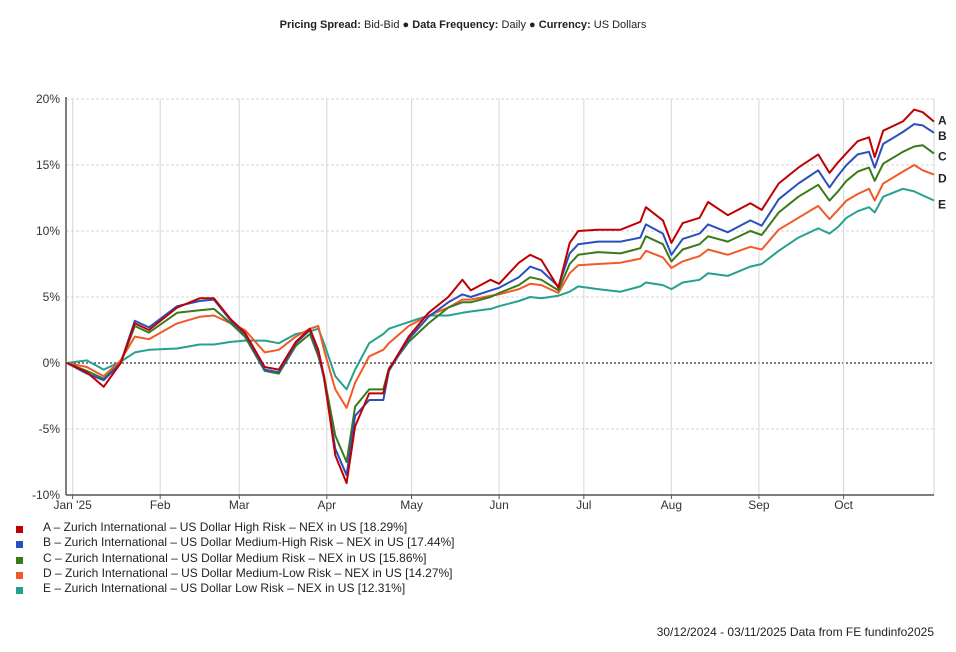 This screenshot has height=652, width=956. What do you see at coordinates (942, 136) in the screenshot?
I see `series-end-label-B: B` at bounding box center [942, 136].